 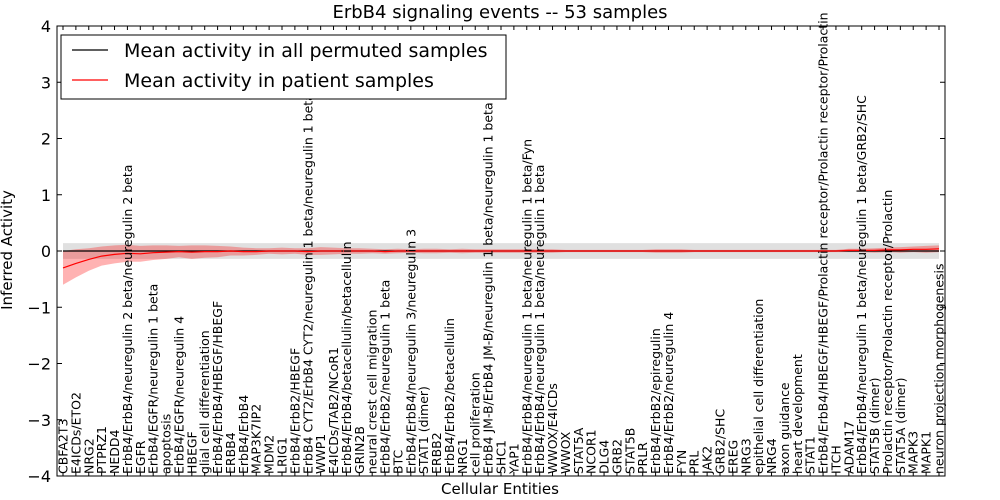 What do you see at coordinates (900, 426) in the screenshot?
I see `category-label: STAT5A (dimer)` at bounding box center [900, 426].